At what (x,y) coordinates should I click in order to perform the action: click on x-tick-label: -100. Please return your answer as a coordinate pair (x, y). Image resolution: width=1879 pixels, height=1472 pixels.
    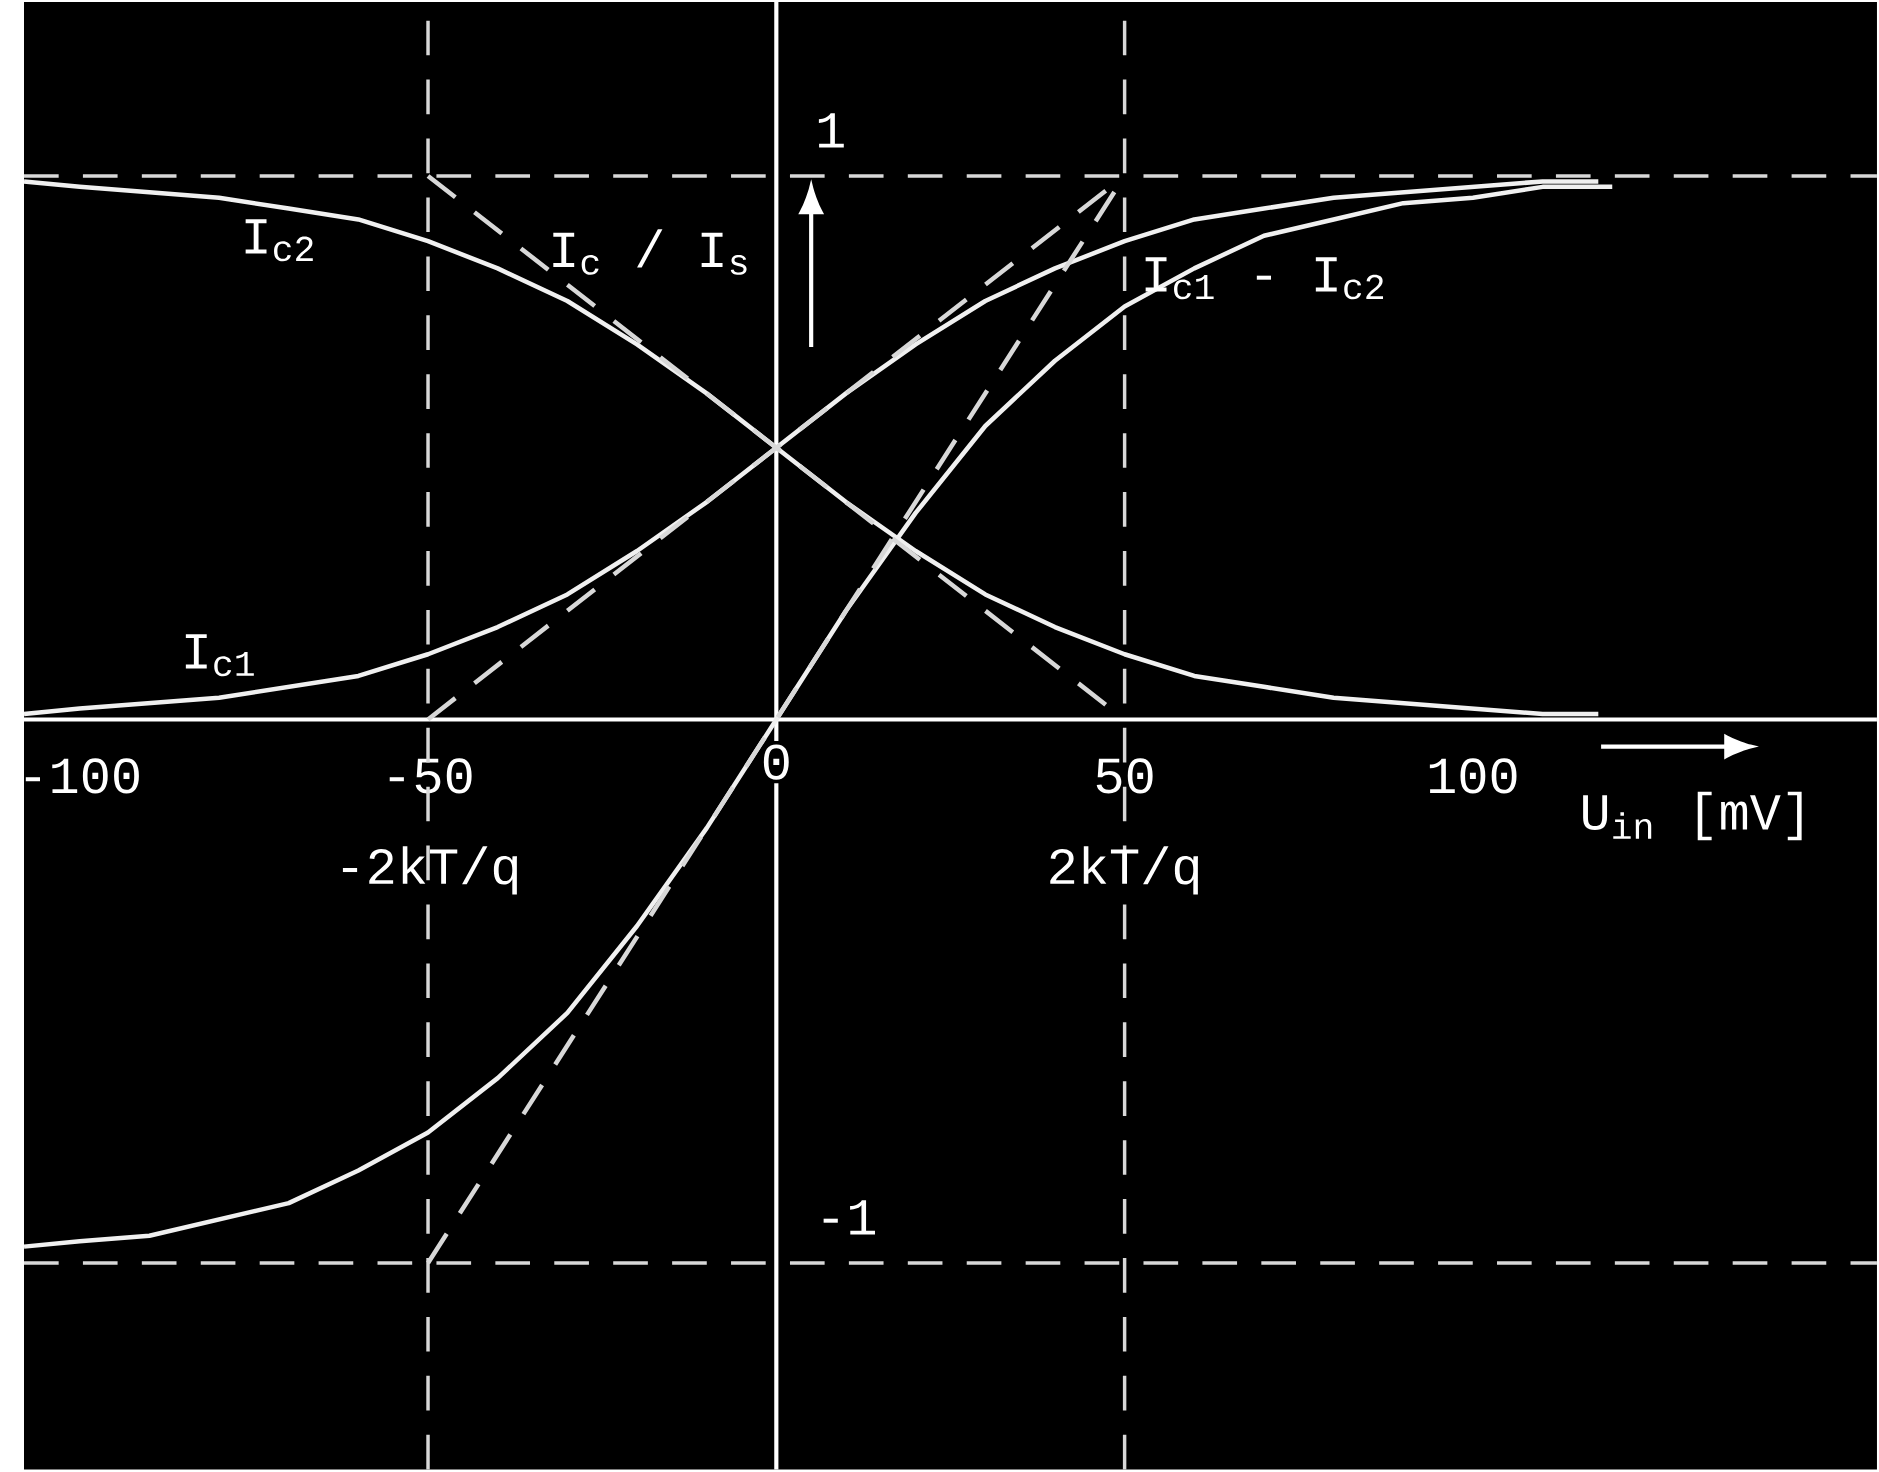
    Looking at the image, I should click on (82, 776).